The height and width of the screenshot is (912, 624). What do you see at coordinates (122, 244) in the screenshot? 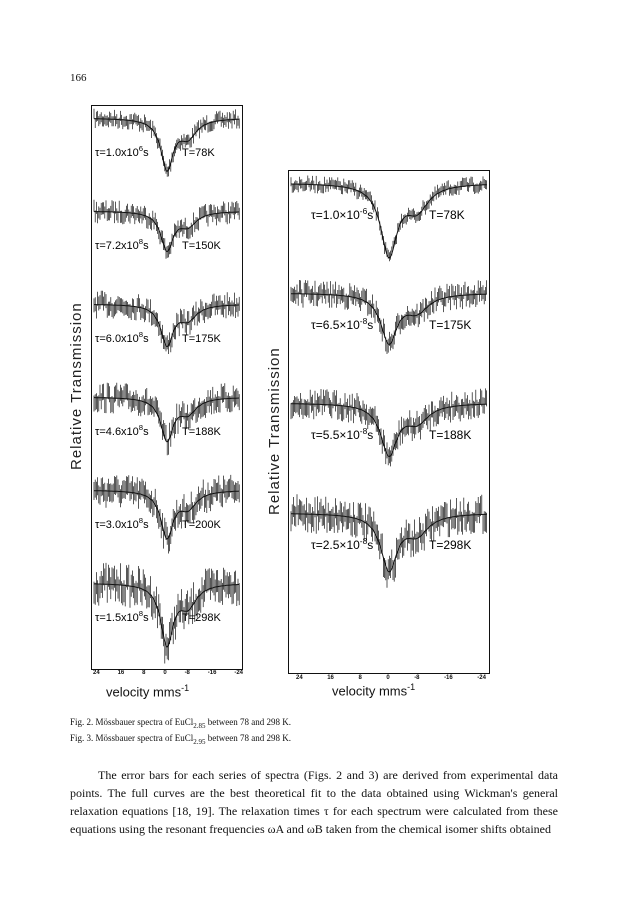
I see `fig2-tau-label: τ=7.2x108s` at bounding box center [122, 244].